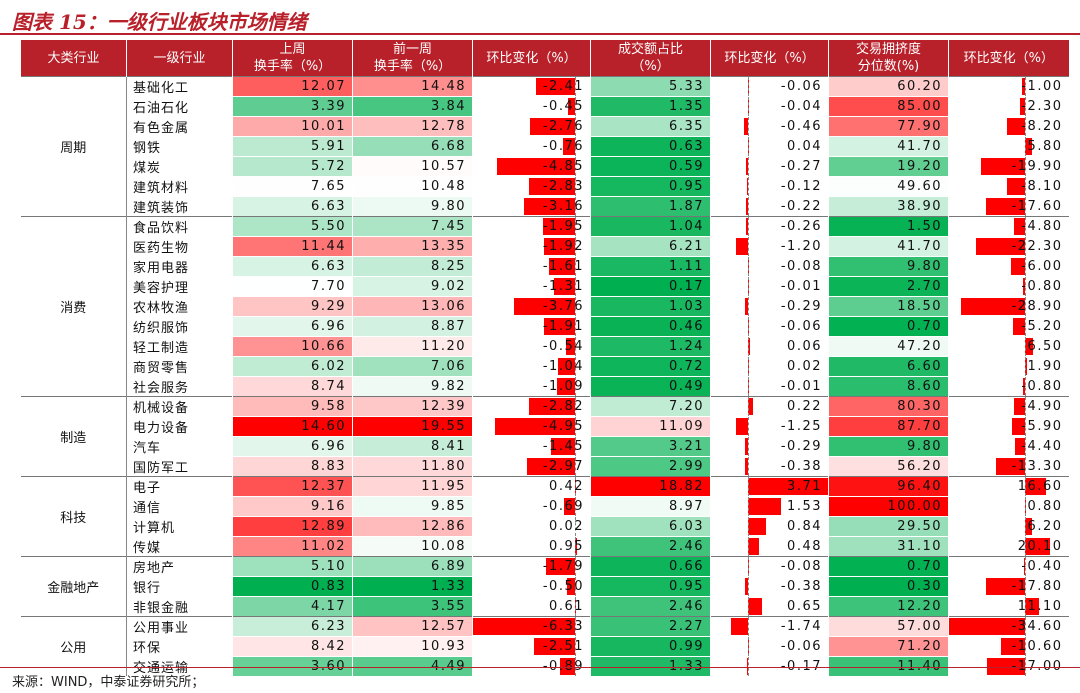 This screenshot has height=693, width=1080. Describe the element at coordinates (412, 66) in the screenshot. I see `column-header-line: 换手率（%）` at that location.